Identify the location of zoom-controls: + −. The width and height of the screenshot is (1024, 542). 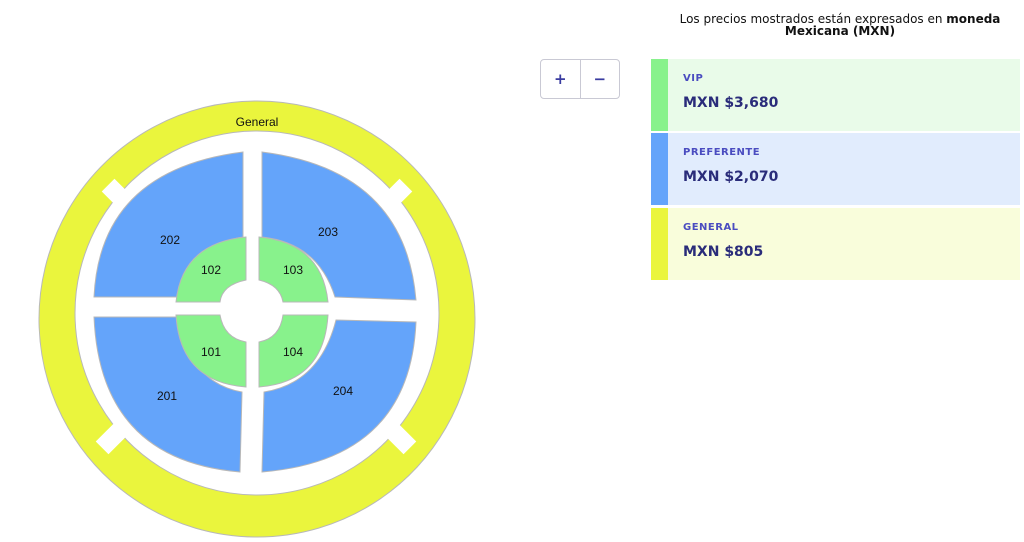
(580, 79).